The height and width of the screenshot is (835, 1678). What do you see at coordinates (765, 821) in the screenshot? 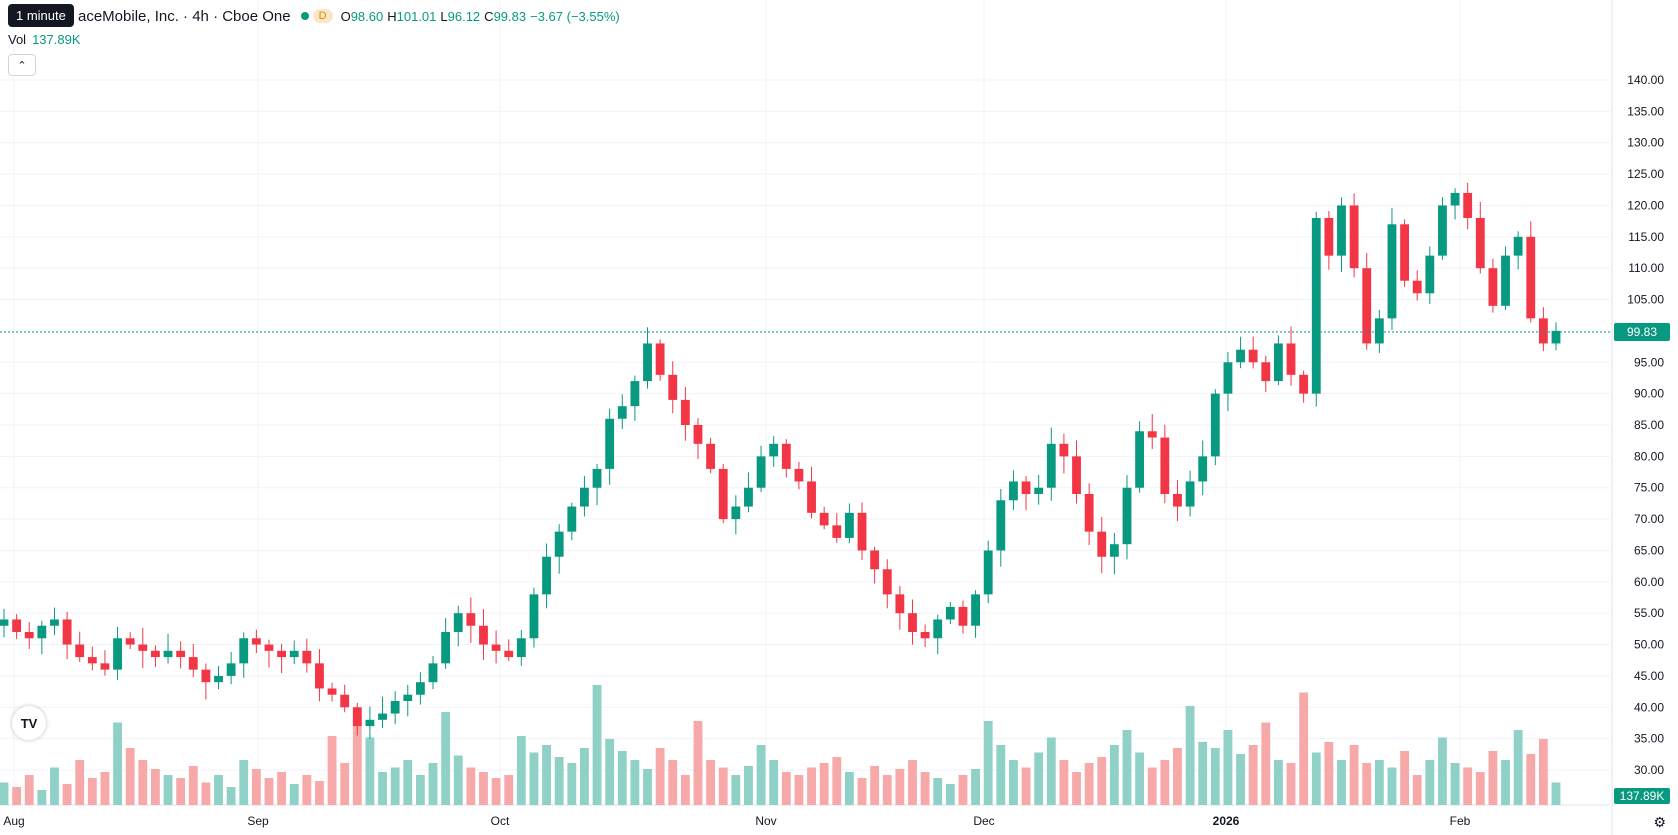
I see `x-tick-label: Nov` at bounding box center [765, 821].